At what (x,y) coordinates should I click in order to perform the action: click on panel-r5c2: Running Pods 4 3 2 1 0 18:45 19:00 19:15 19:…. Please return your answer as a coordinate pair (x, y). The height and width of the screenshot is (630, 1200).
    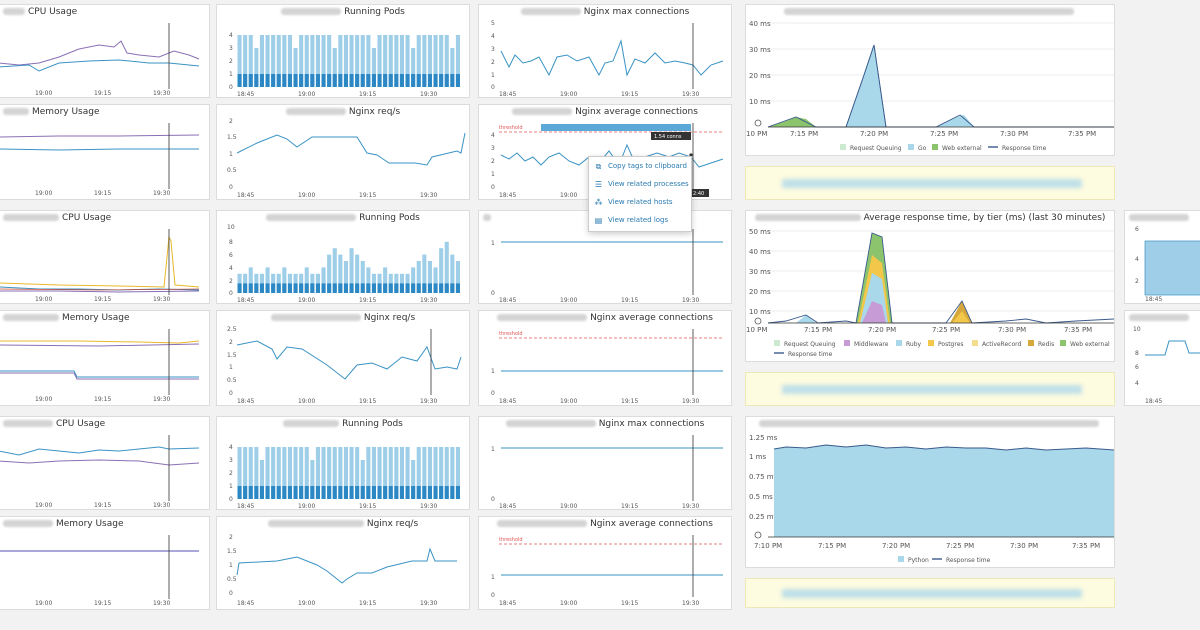
    Looking at the image, I should click on (343, 463).